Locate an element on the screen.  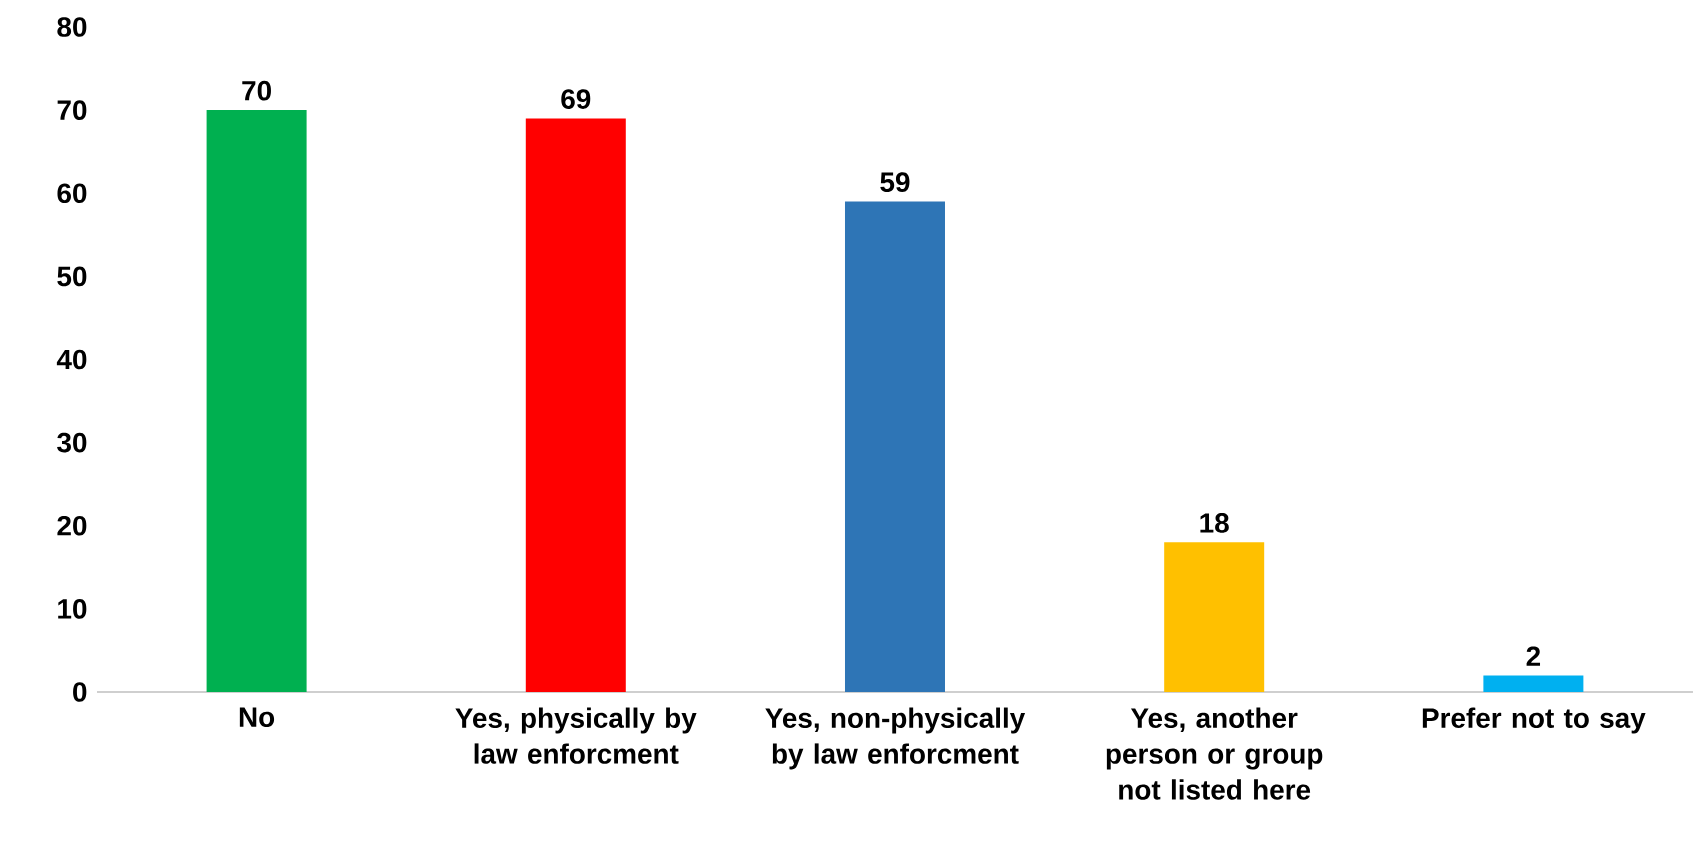
x-tick-label: Yes, non-physically by law enforcment is located at coordinates (895, 738).